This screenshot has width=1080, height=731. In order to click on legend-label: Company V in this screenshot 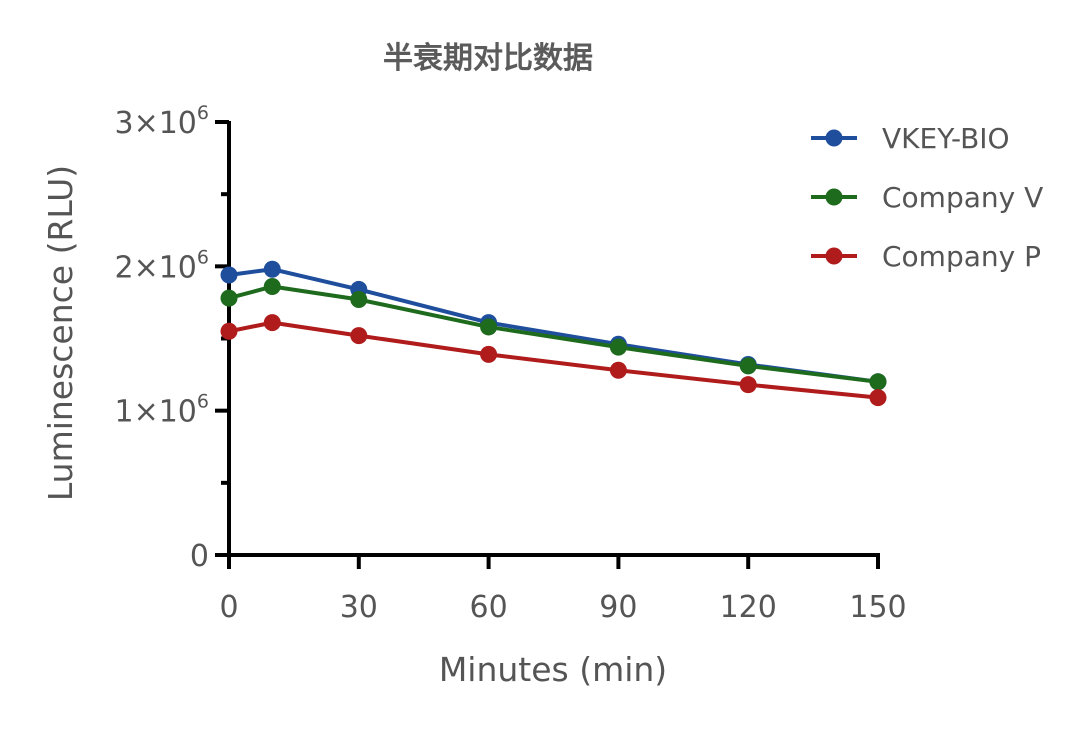, I will do `click(962, 197)`.